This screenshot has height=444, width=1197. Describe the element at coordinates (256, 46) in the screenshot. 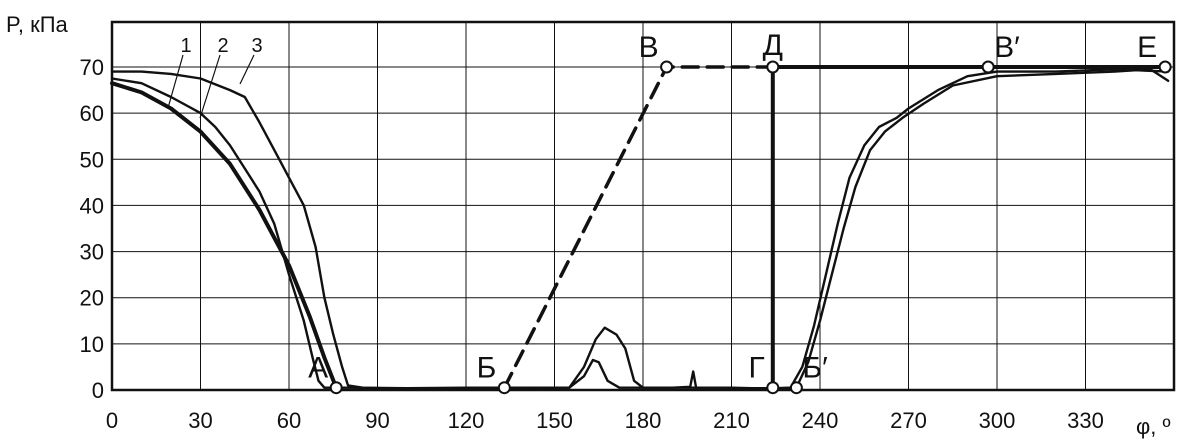

I see `curve-number: 3` at that location.